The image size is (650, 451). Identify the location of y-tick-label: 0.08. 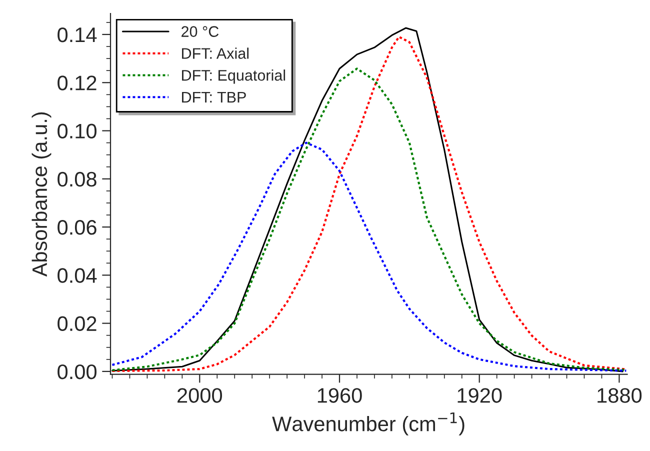
(77, 179).